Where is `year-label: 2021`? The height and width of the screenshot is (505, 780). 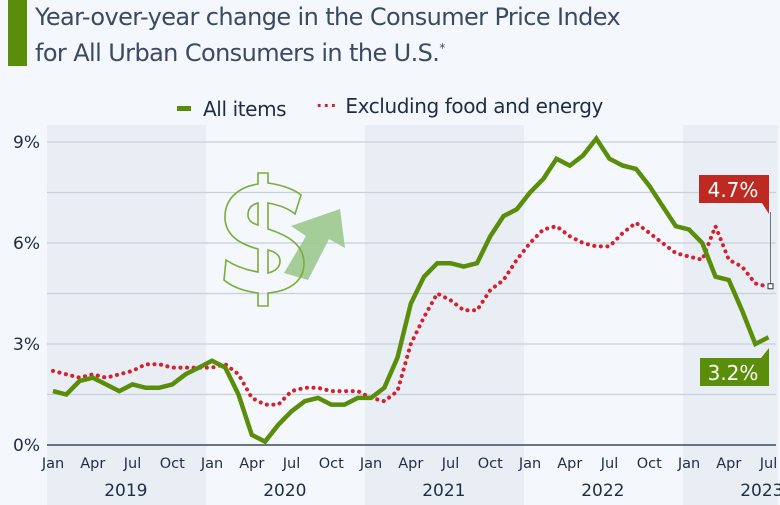 year-label: 2021 is located at coordinates (443, 491).